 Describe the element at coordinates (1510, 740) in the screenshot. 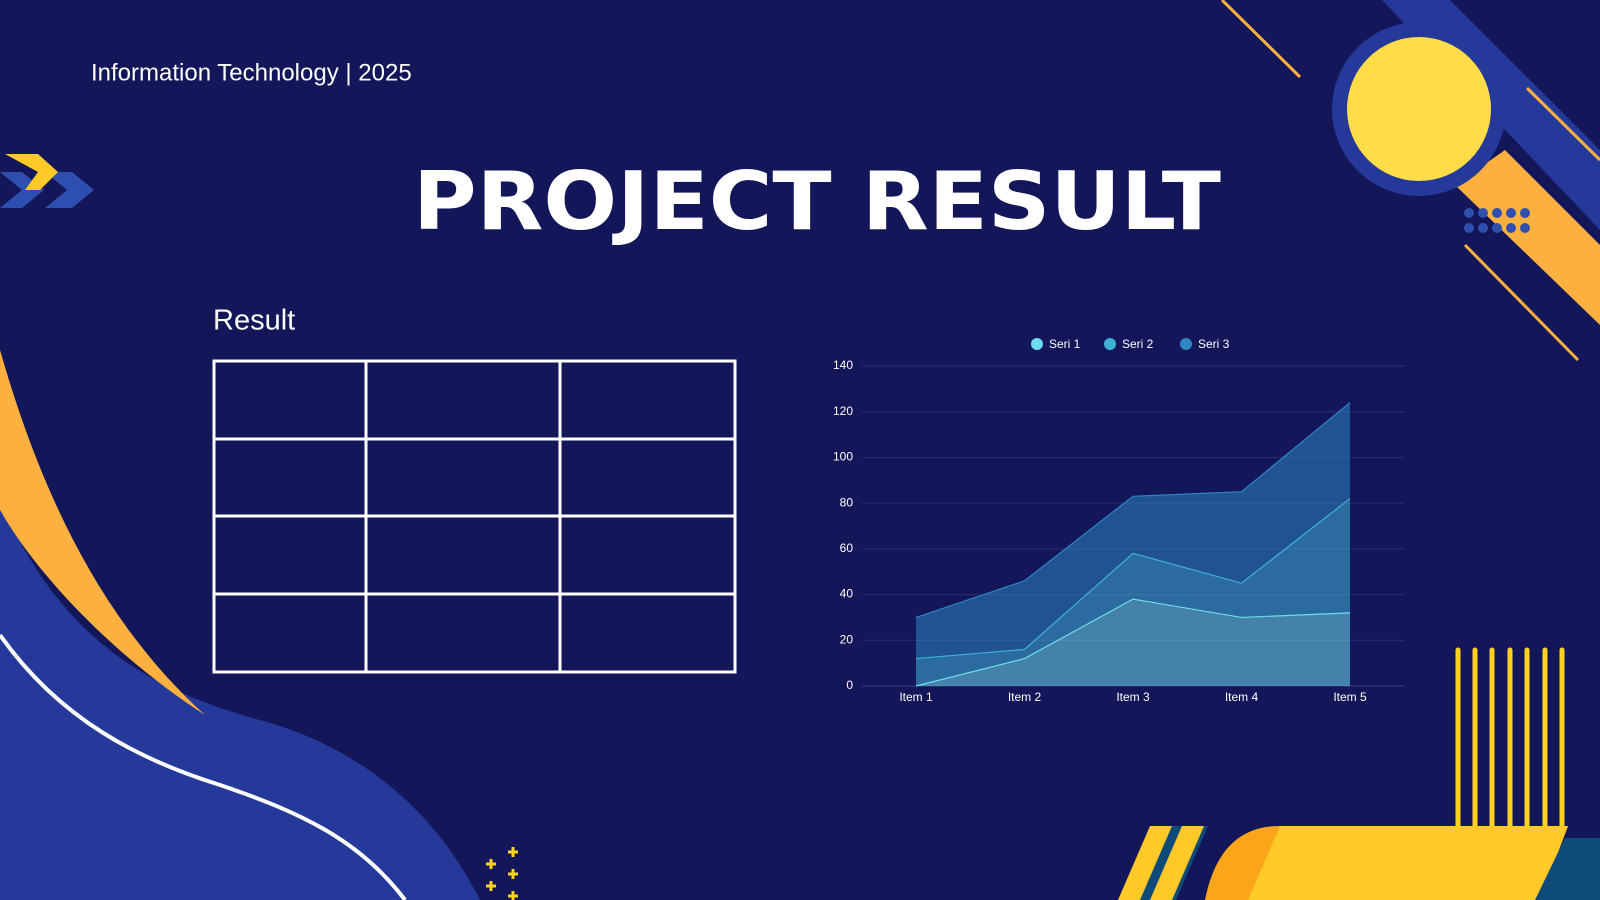

I see `deco-stripes` at that location.